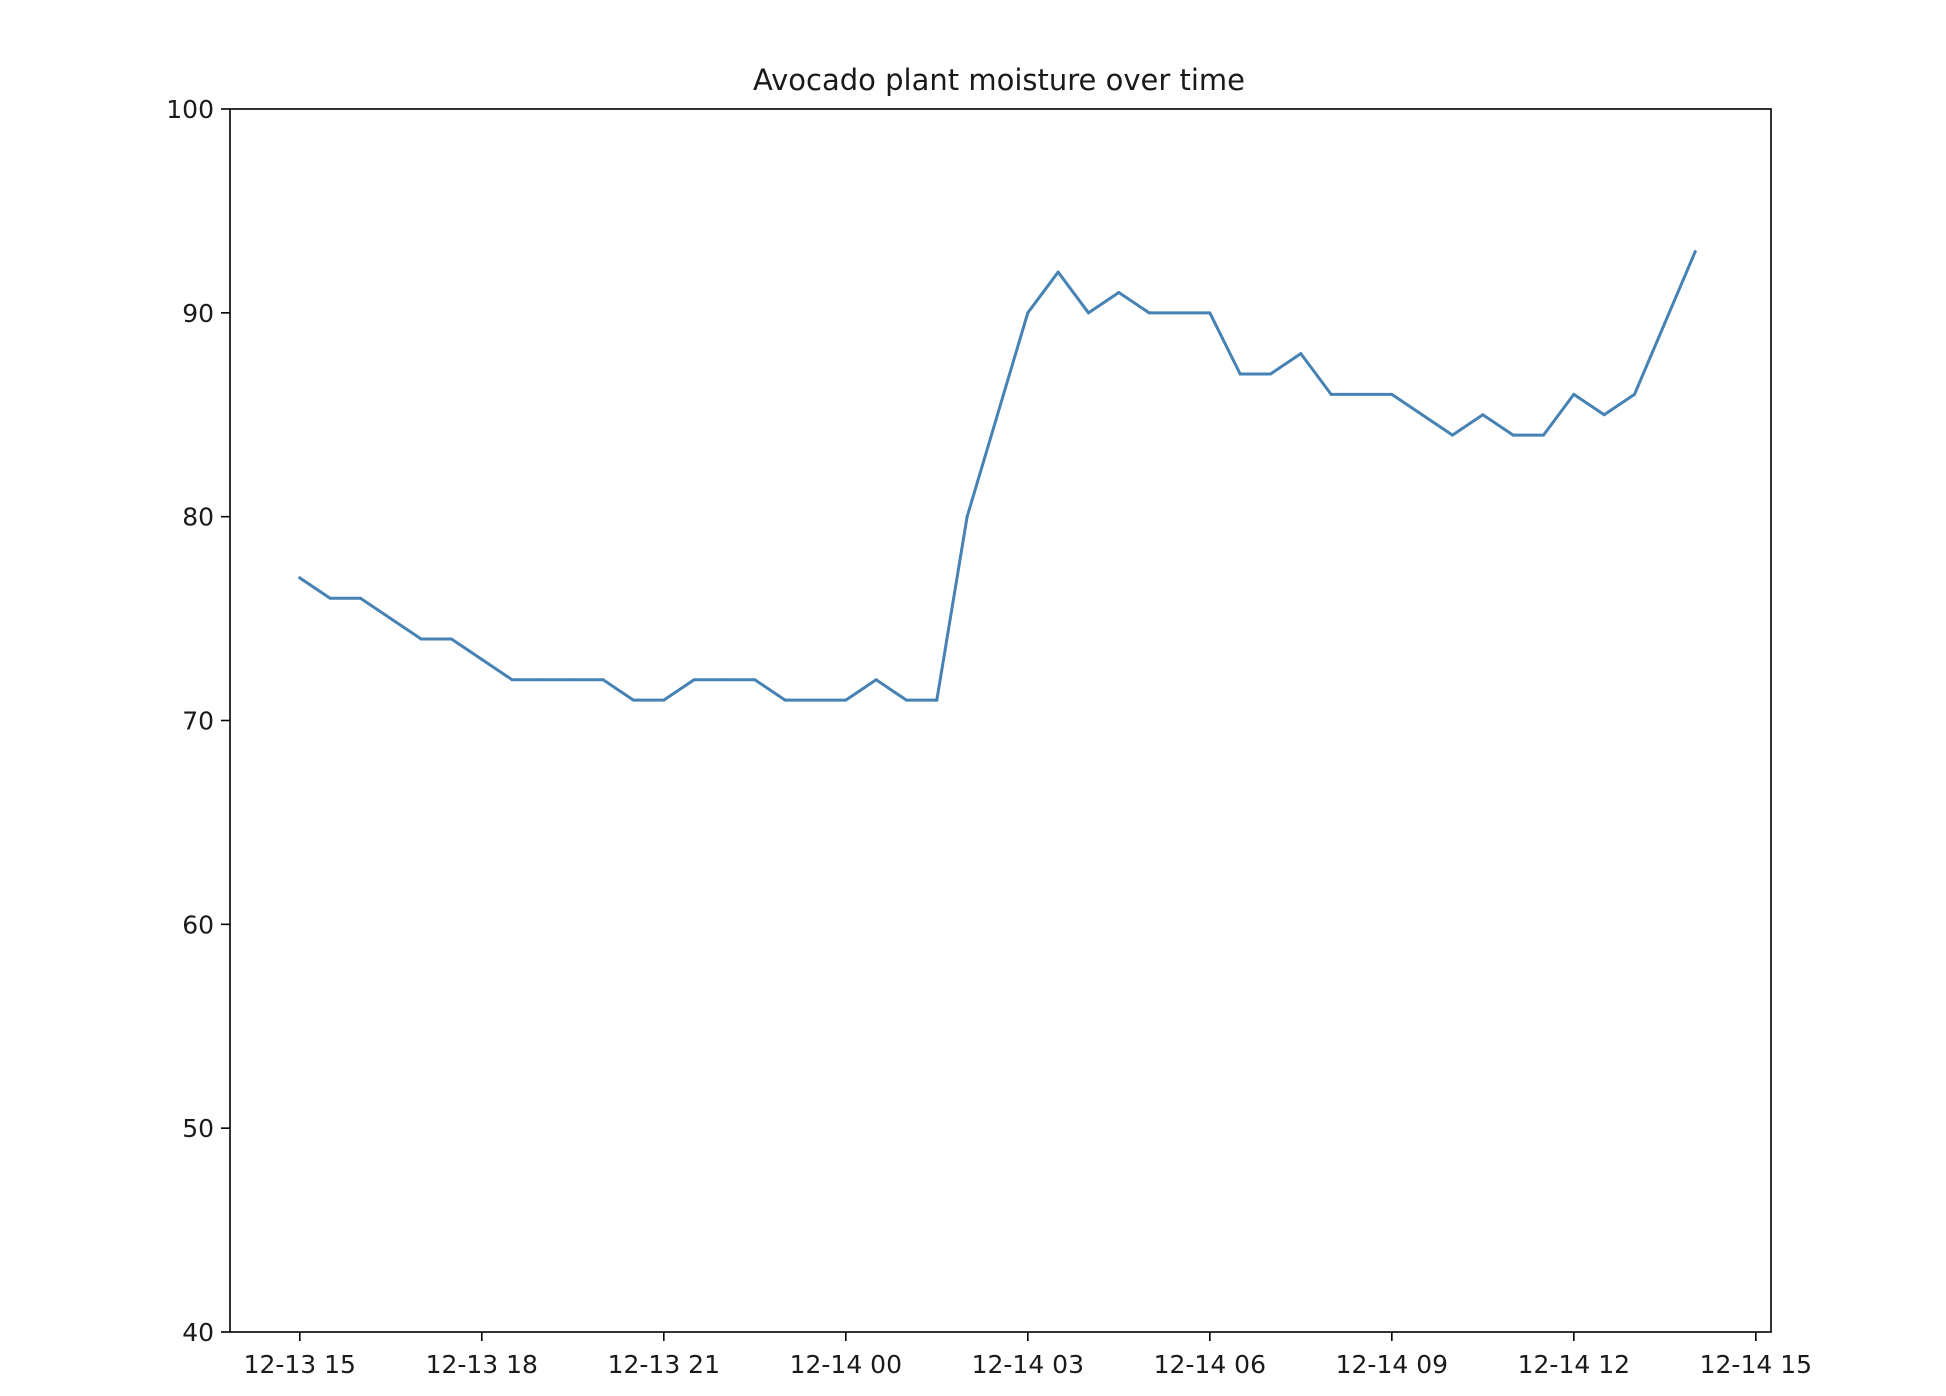 The width and height of the screenshot is (1946, 1396). What do you see at coordinates (198, 1128) in the screenshot?
I see `y-tick-label: 50` at bounding box center [198, 1128].